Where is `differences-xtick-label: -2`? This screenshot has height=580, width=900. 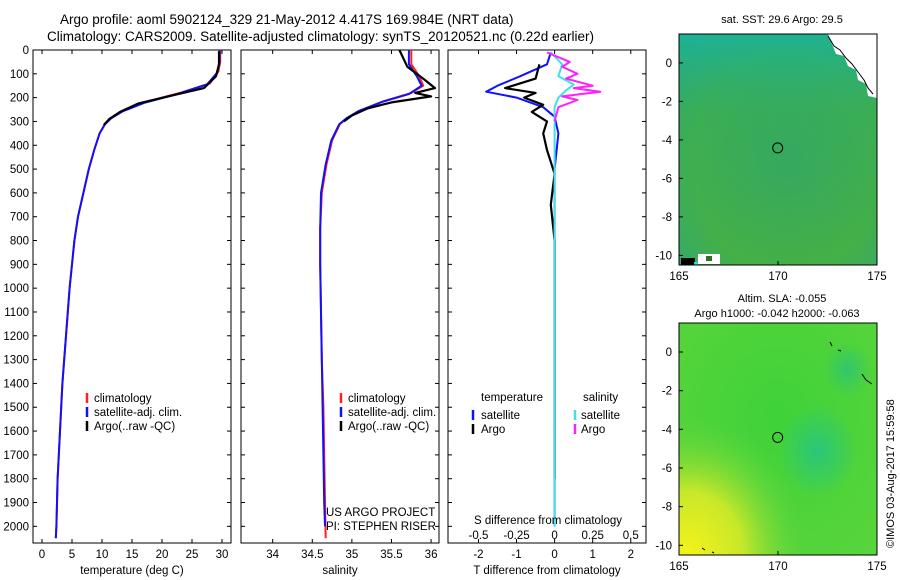 differences-xtick-label: -2 is located at coordinates (478, 555).